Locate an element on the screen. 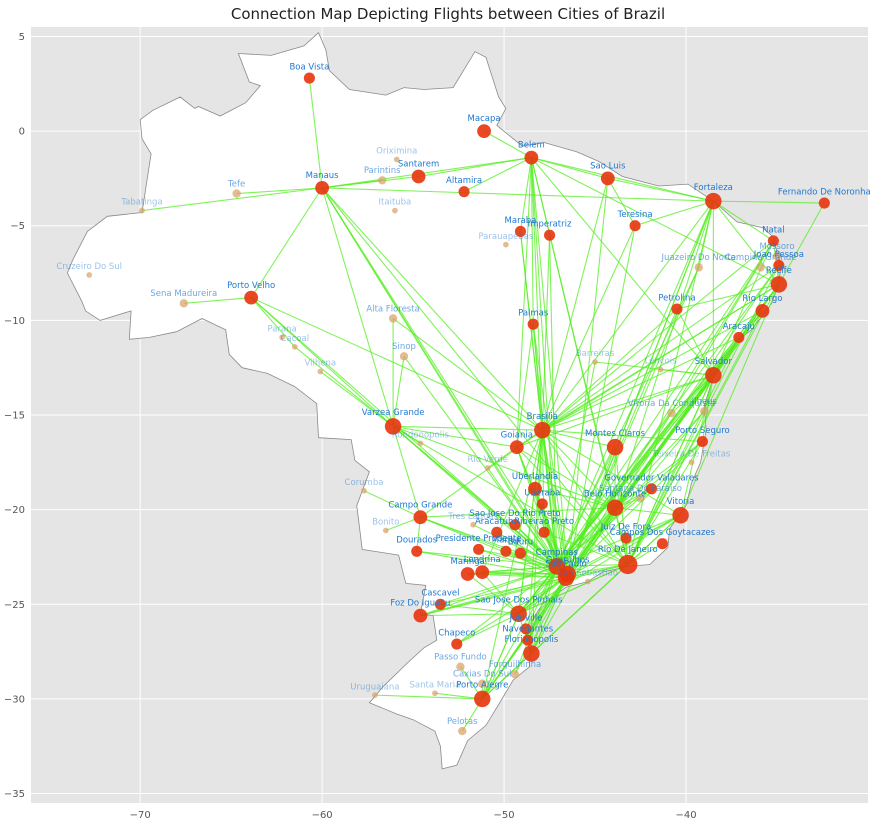 This screenshot has width=890, height=834. city-label: Belem is located at coordinates (531, 146).